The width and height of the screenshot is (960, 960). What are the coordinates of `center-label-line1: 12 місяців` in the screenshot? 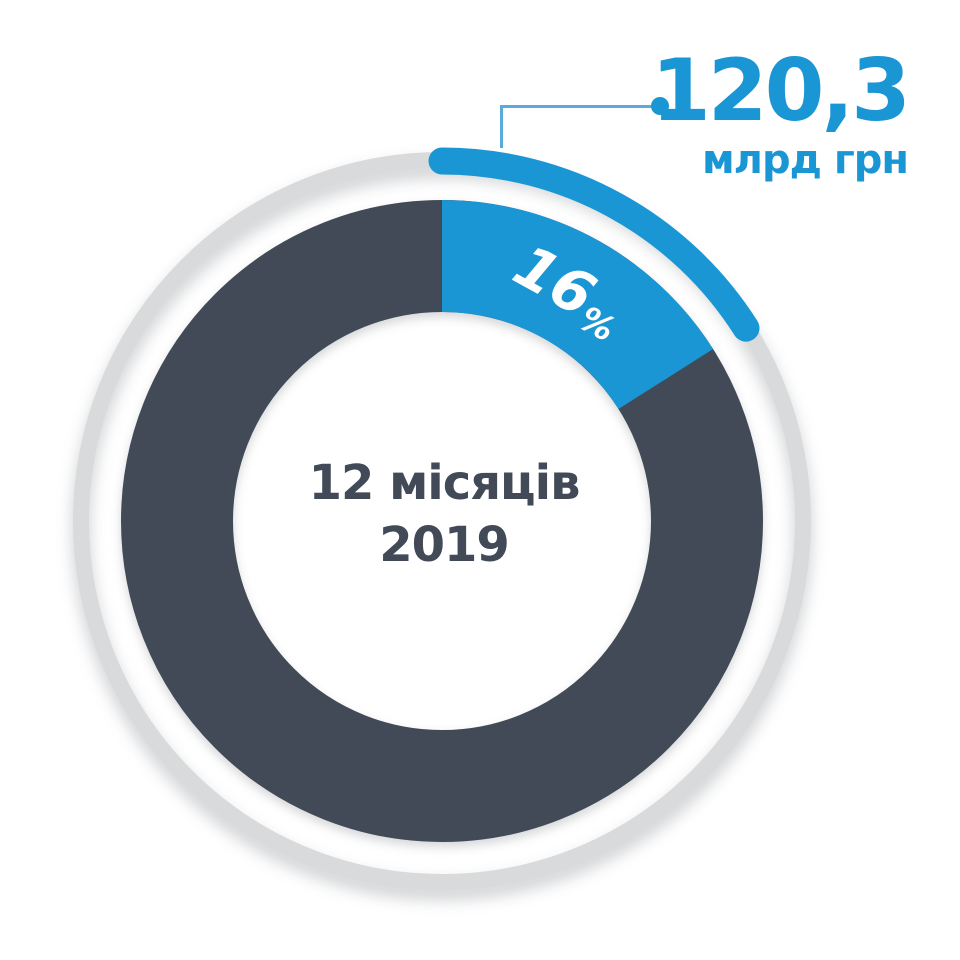 It's located at (444, 483).